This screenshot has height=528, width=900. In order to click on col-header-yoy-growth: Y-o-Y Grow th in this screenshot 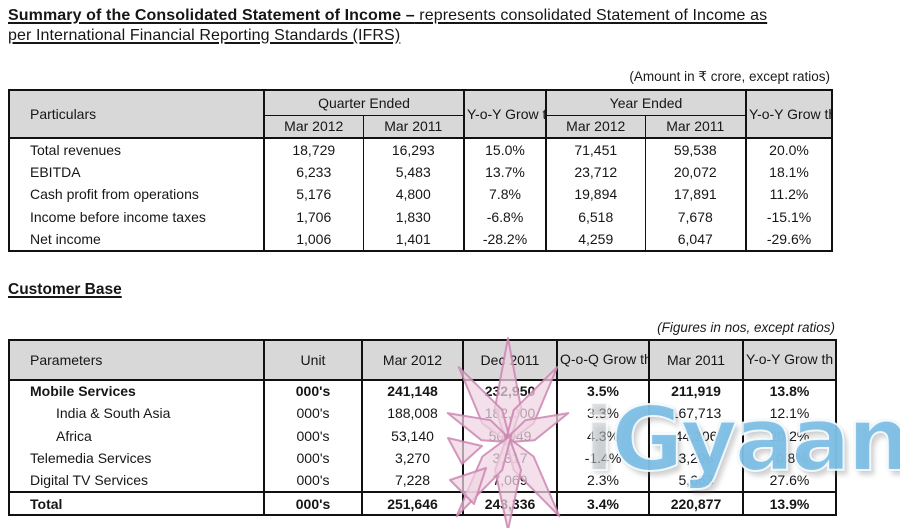, I will do `click(789, 360)`.